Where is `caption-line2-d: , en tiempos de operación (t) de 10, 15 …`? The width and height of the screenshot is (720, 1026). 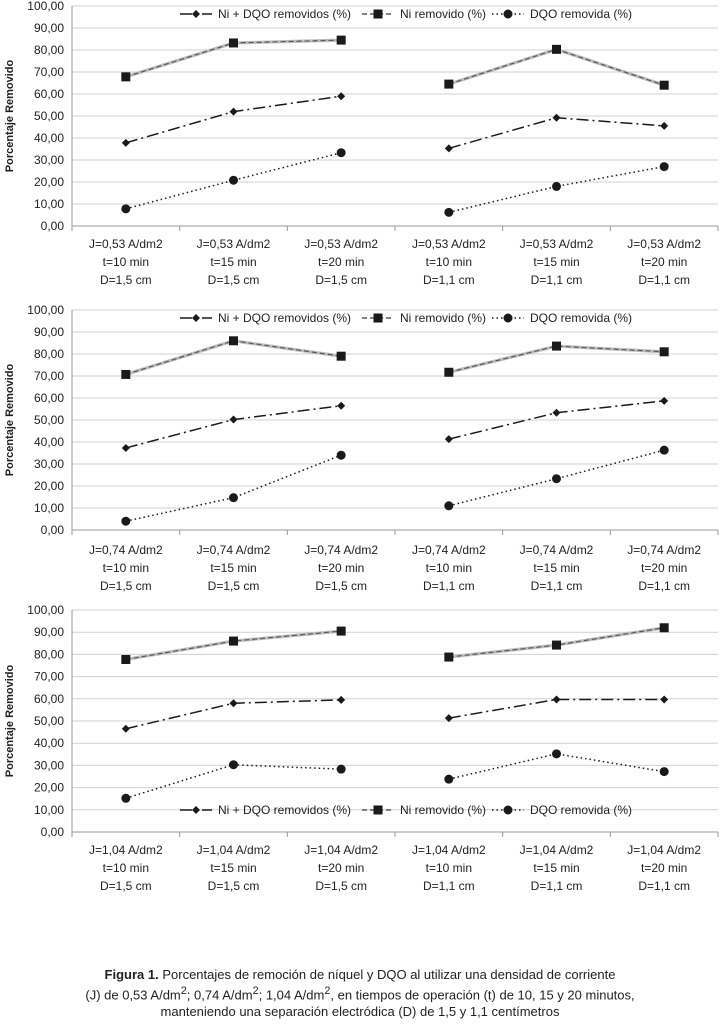 caption-line2-d: , en tiempos de operación (t) de 10, 15 … is located at coordinates (482, 995).